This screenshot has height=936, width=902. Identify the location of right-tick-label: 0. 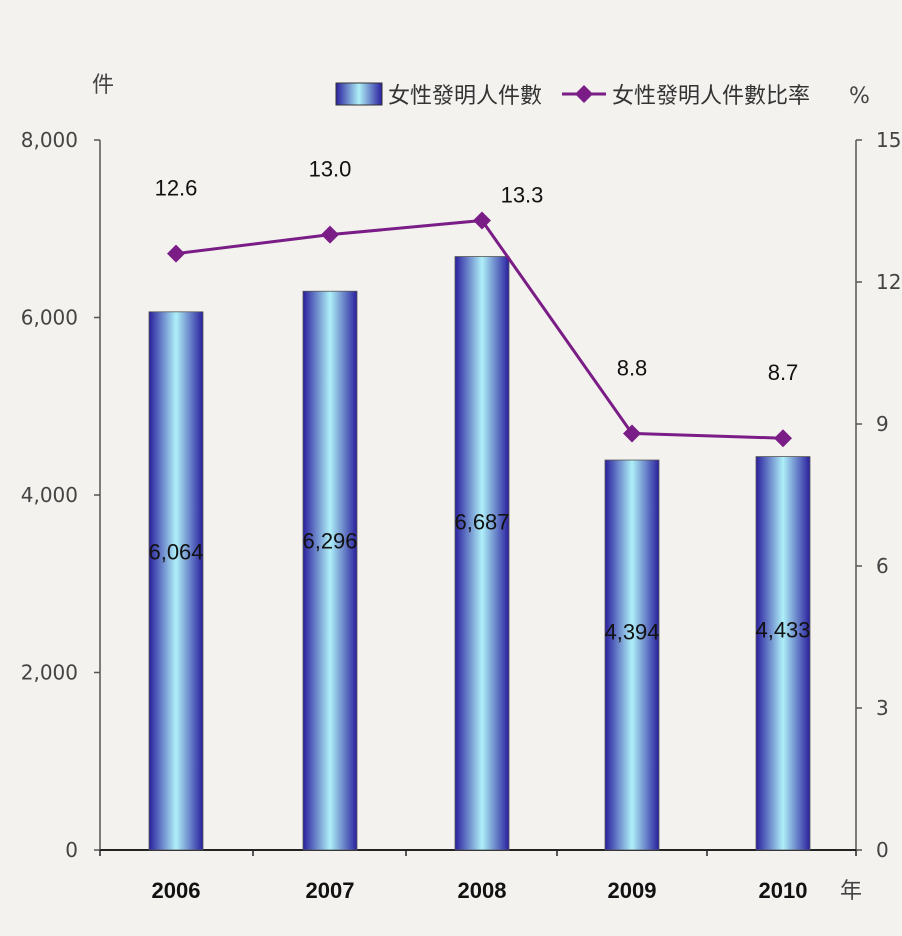
(882, 850).